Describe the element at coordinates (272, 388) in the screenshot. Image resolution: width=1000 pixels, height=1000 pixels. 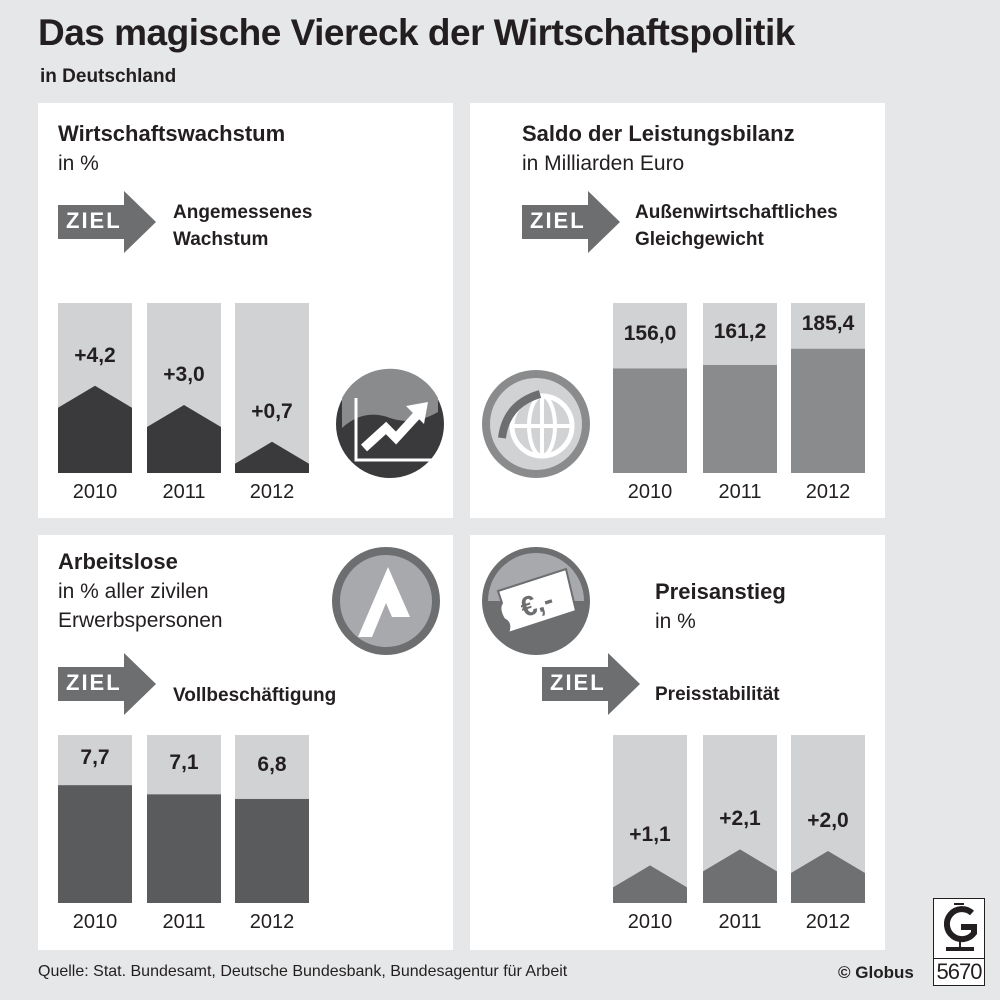
I see `bar-2012: +0,7` at that location.